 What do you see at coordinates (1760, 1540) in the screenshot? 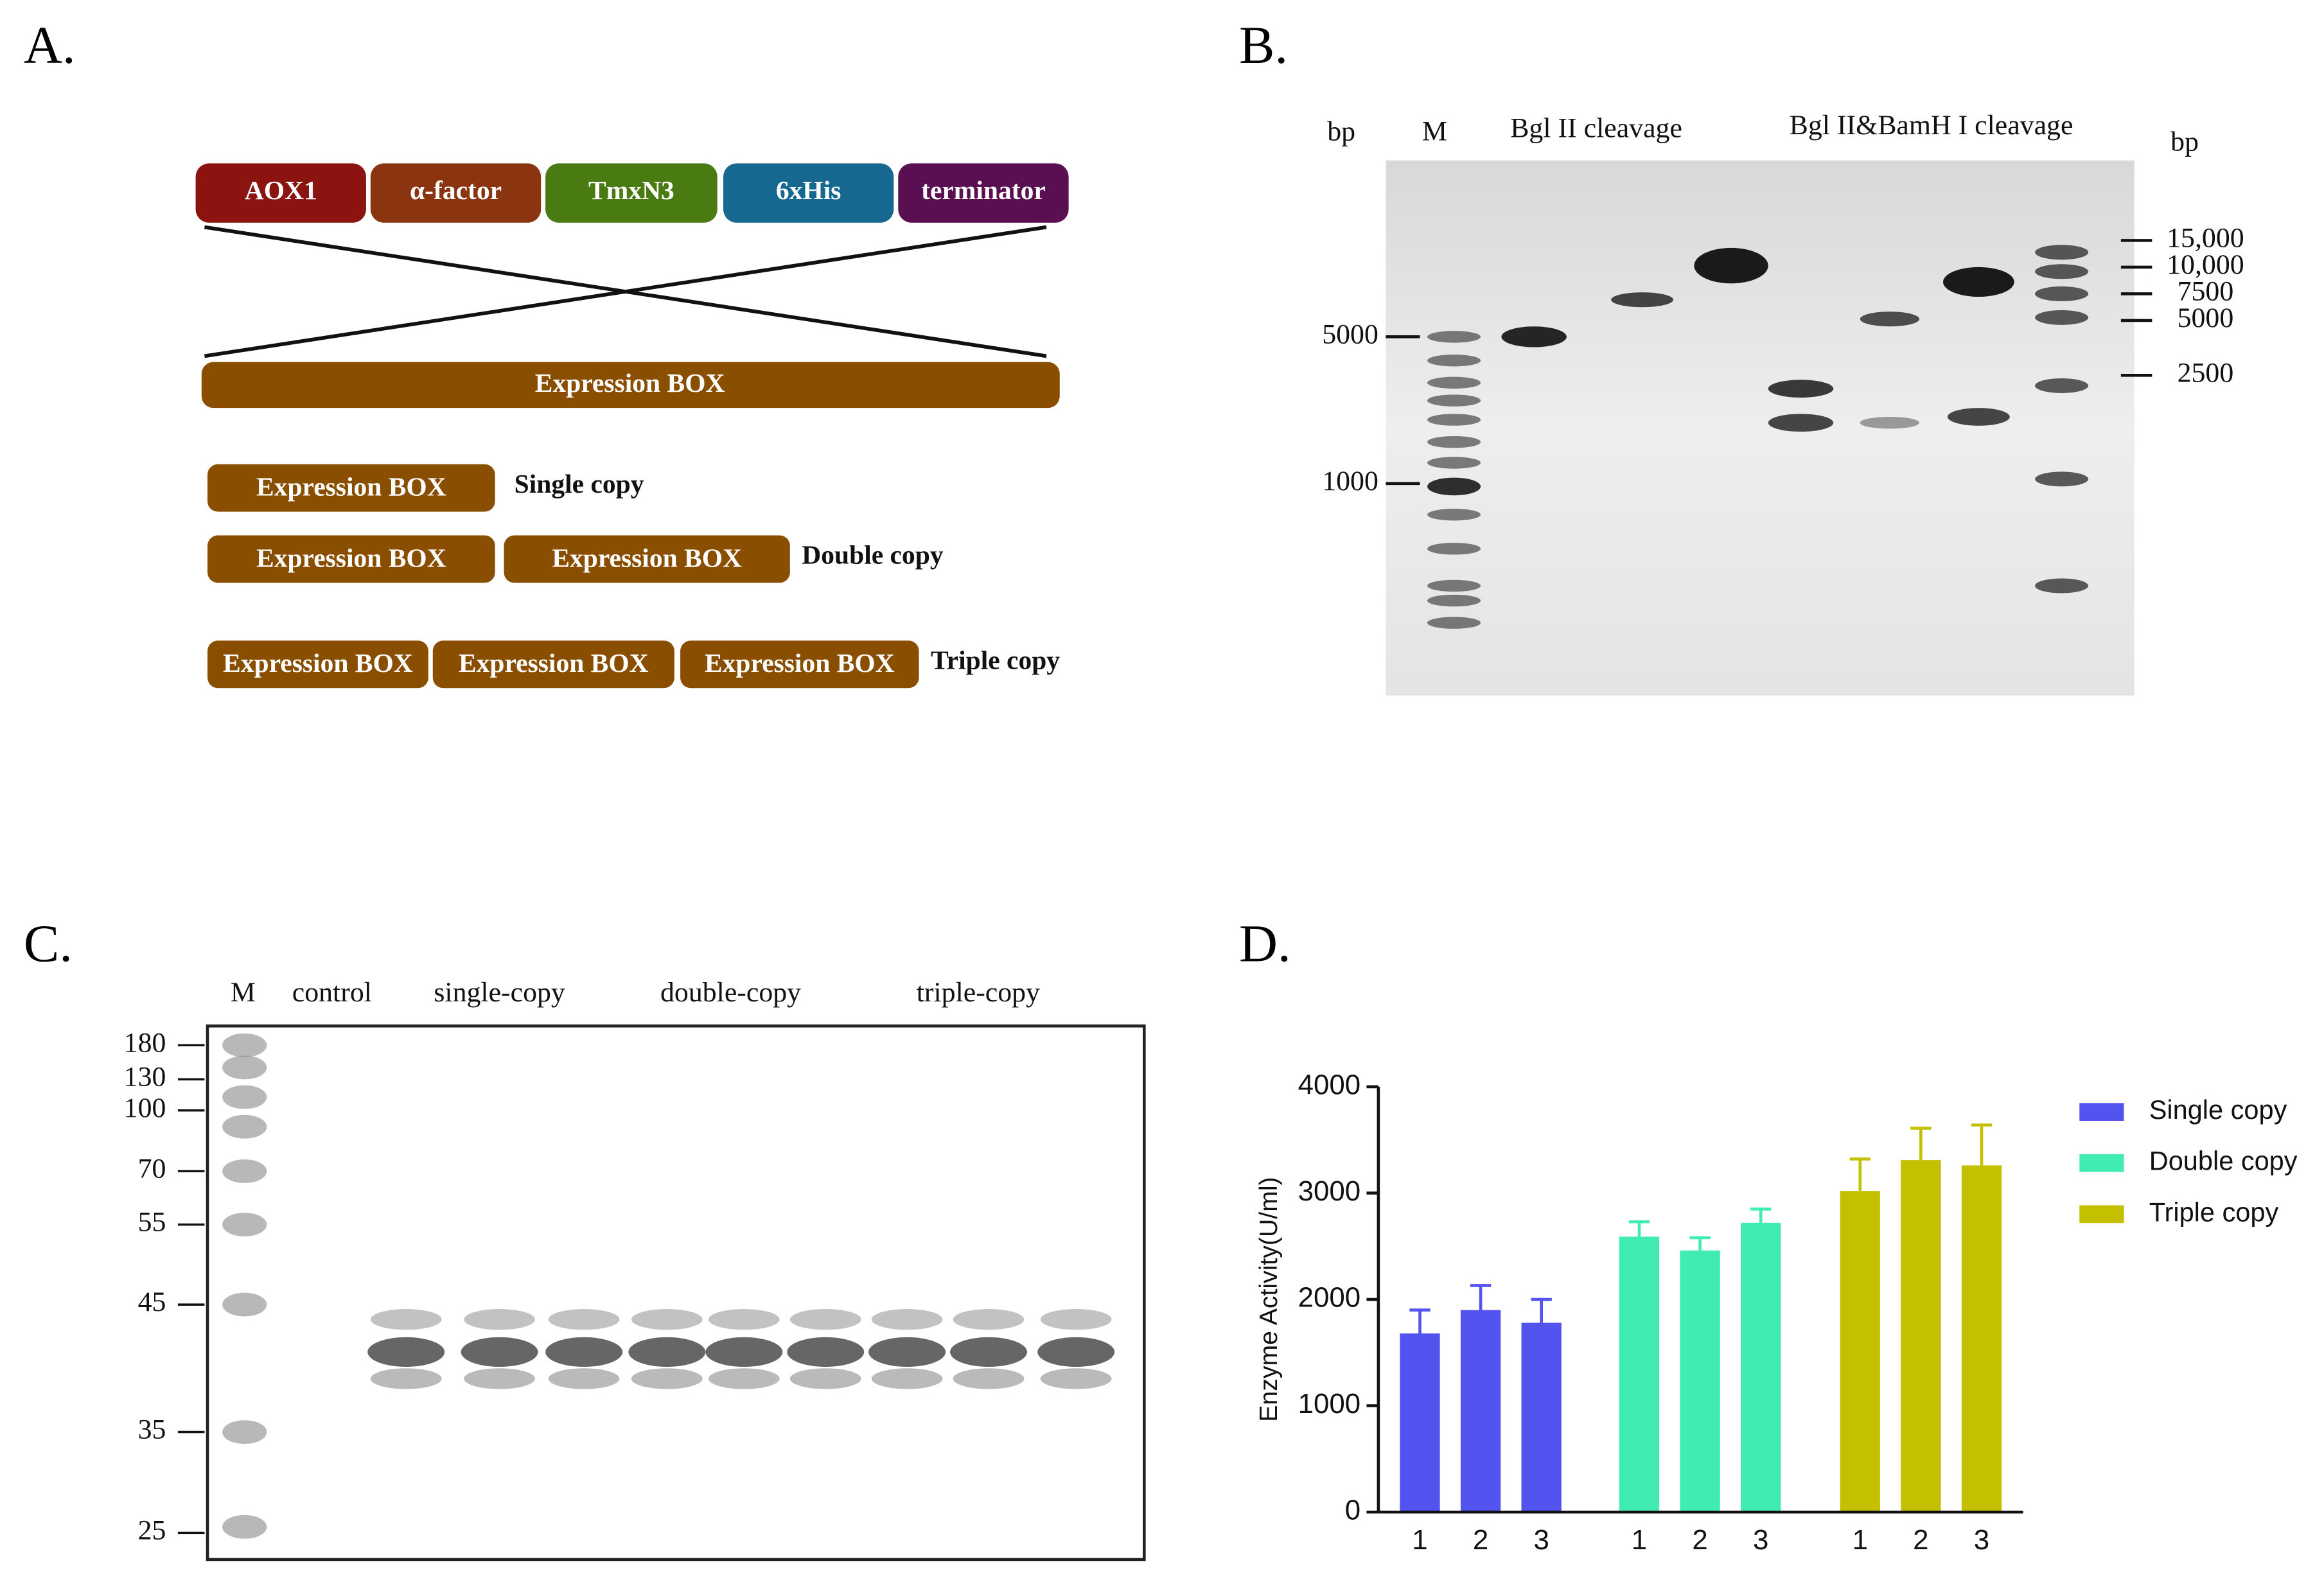
I see `x-tick-label: 3` at bounding box center [1760, 1540].